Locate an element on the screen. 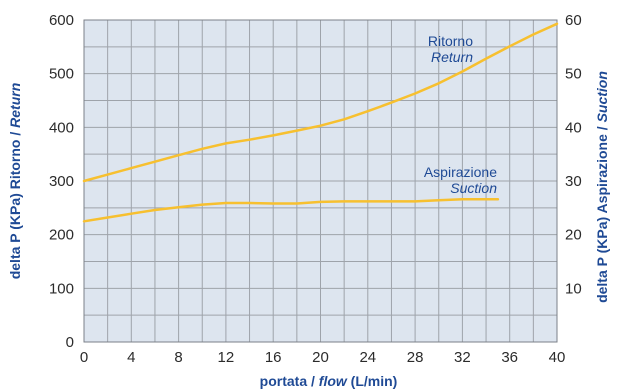 This screenshot has width=619, height=391. series-label-aspirazione: Aspirazione is located at coordinates (460, 172).